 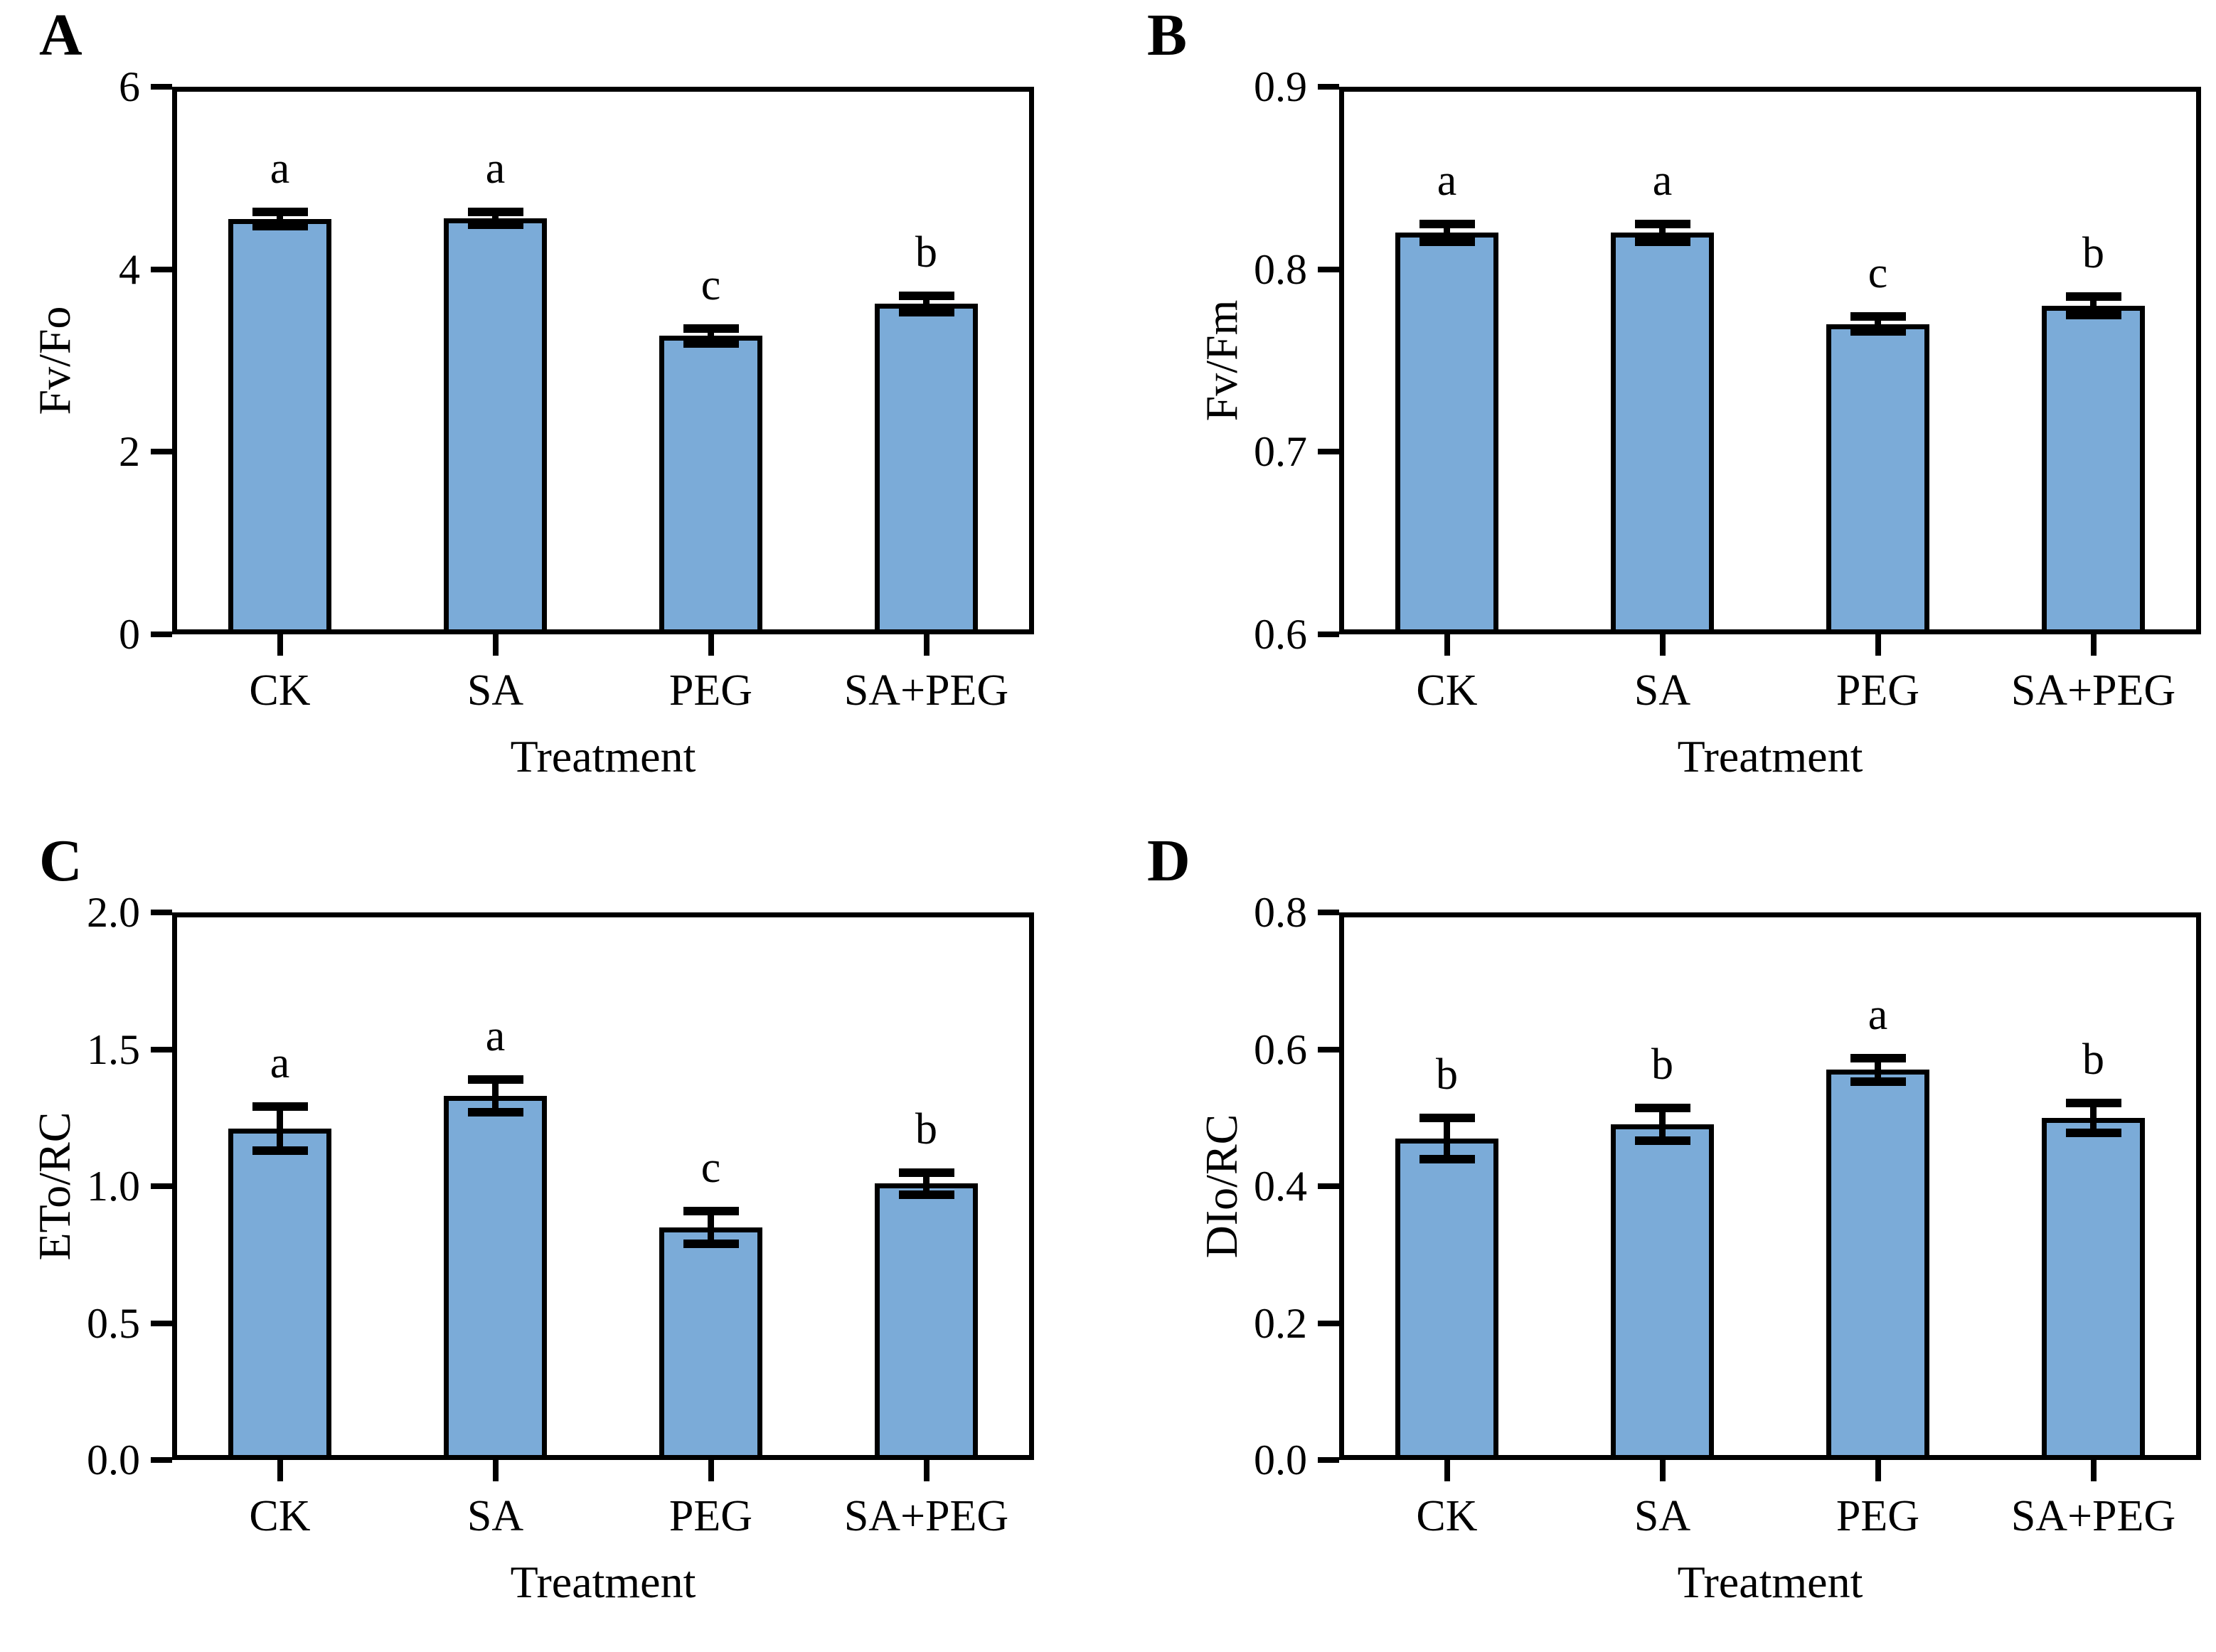 I want to click on y-tick-label: 0.5, so click(x=113, y=1323).